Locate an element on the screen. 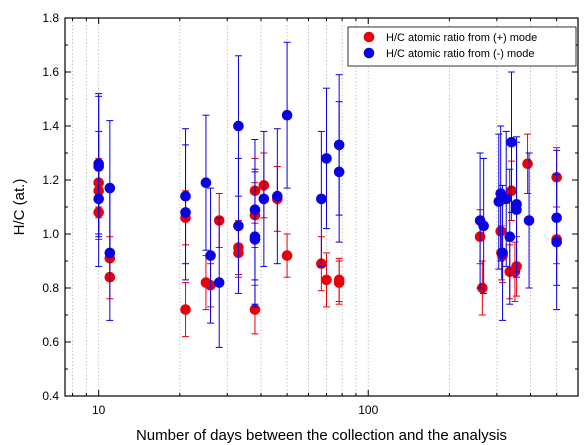  y-tick-label: 1.0 is located at coordinates (50, 234).